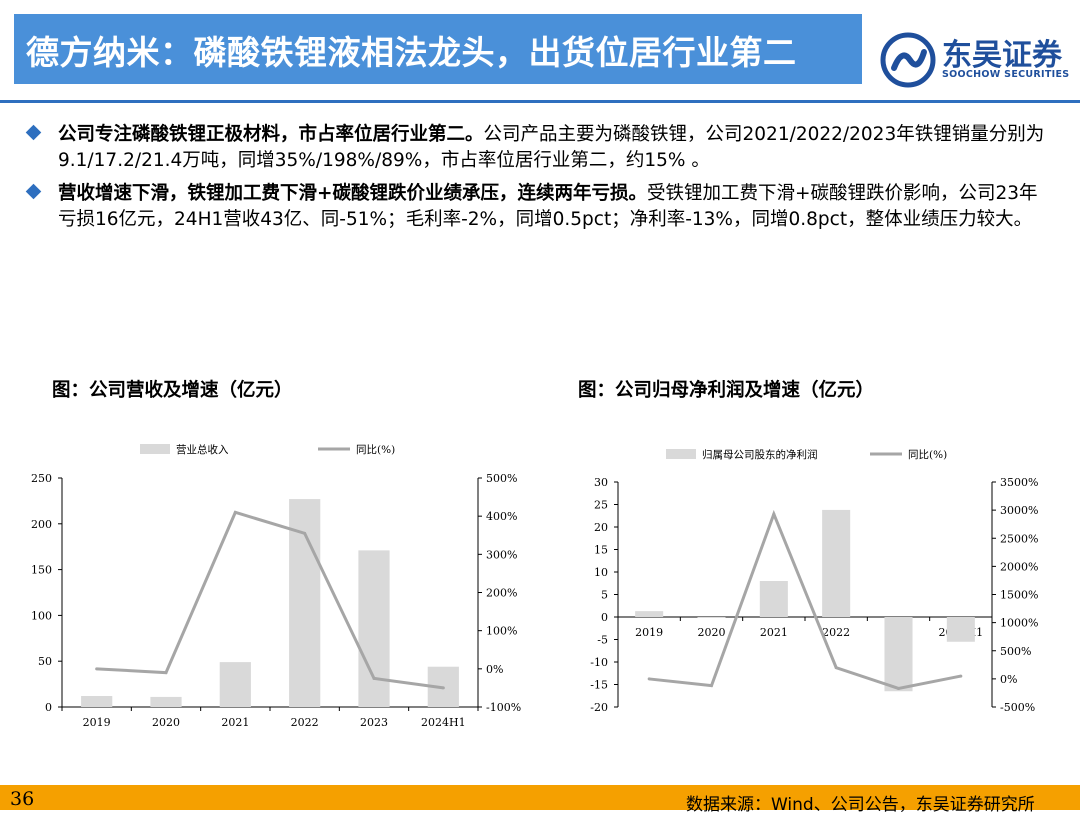 The height and width of the screenshot is (815, 1080). What do you see at coordinates (601, 572) in the screenshot?
I see `left-axis-tick-label: 10` at bounding box center [601, 572].